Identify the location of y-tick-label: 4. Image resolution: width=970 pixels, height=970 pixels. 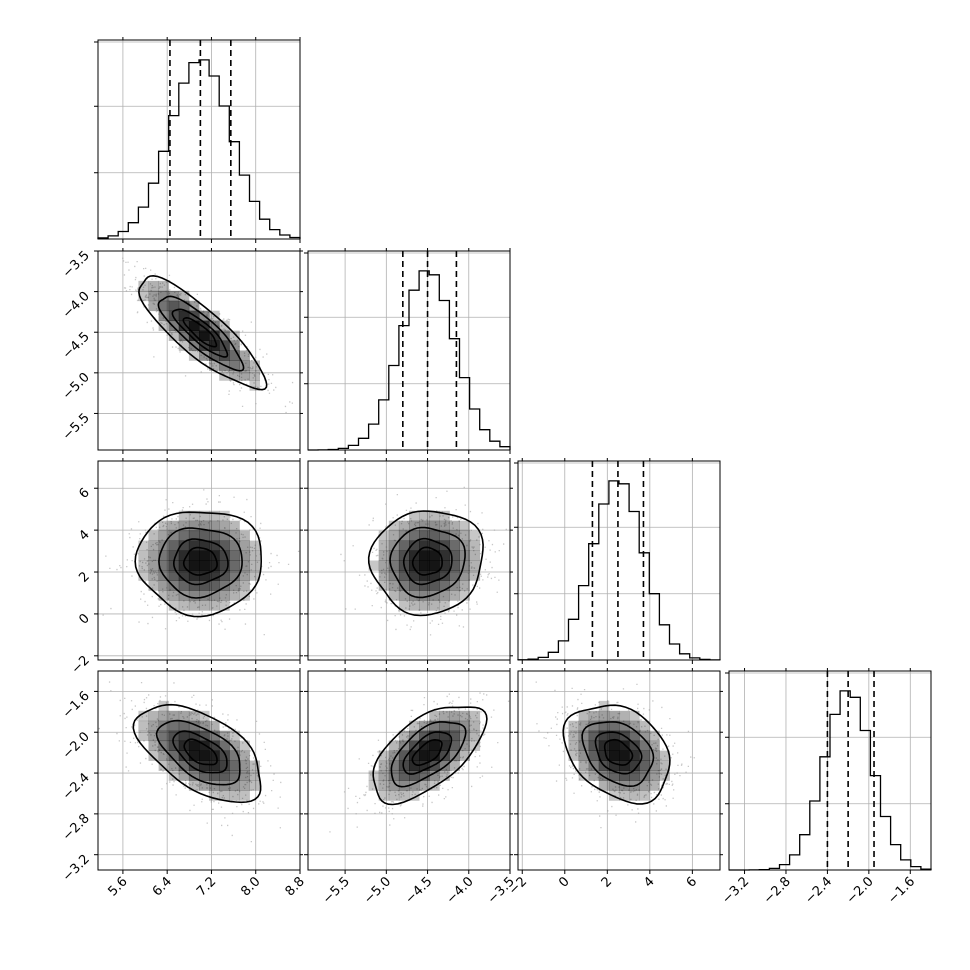
(84, 535).